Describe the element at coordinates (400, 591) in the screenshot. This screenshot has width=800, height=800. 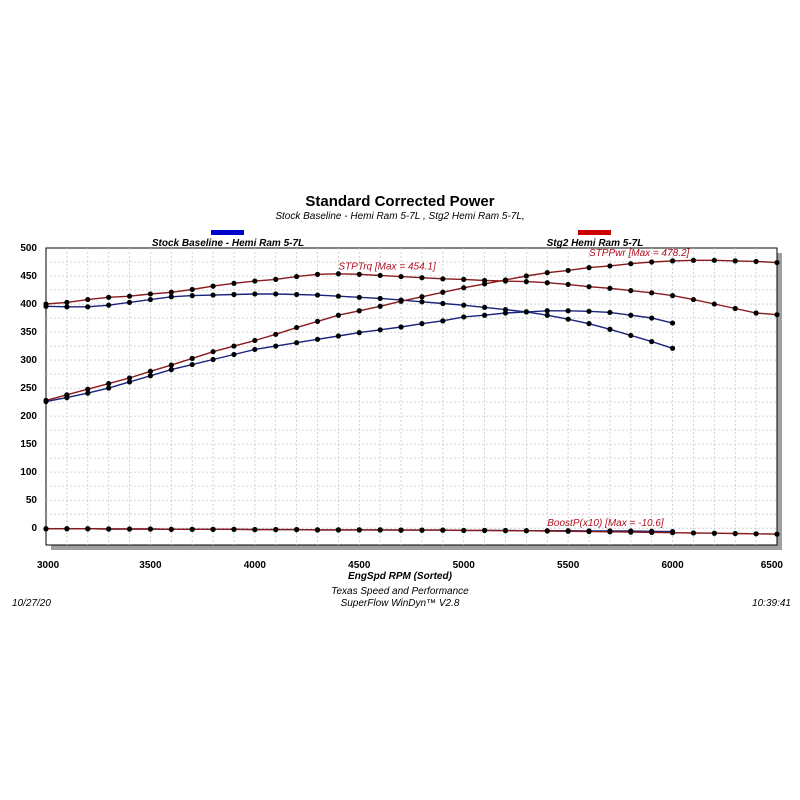
I see `footer-company: Texas Speed and Performance` at that location.